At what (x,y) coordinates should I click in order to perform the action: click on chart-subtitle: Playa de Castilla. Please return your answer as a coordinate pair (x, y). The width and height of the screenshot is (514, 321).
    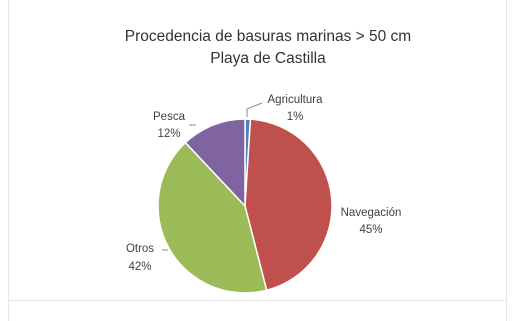
    Looking at the image, I should click on (268, 58).